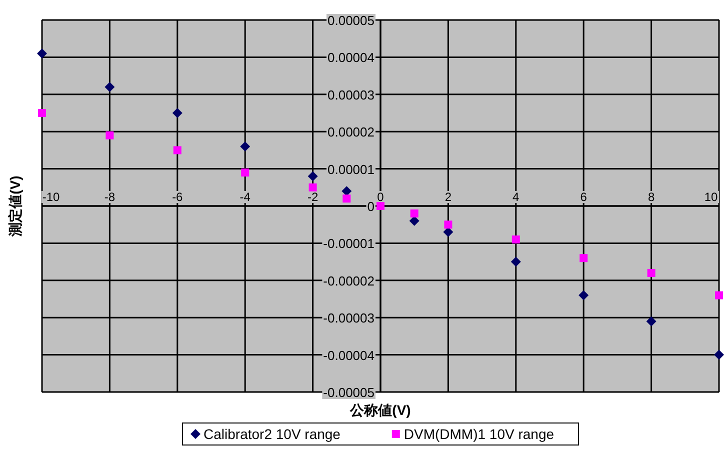  Describe the element at coordinates (178, 197) in the screenshot. I see `x-tick-label: -6` at that location.